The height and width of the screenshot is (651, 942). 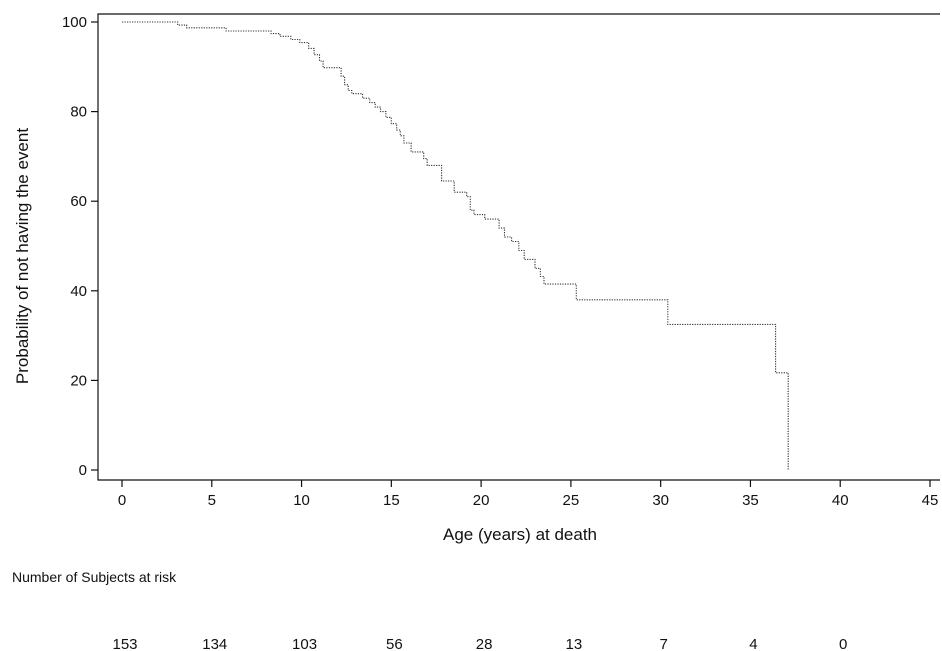 I want to click on x-tick-label: 5, so click(x=212, y=500).